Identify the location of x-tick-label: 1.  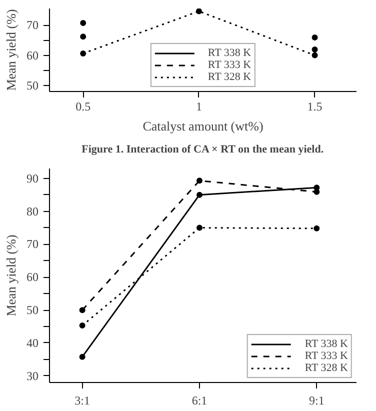
(199, 107).